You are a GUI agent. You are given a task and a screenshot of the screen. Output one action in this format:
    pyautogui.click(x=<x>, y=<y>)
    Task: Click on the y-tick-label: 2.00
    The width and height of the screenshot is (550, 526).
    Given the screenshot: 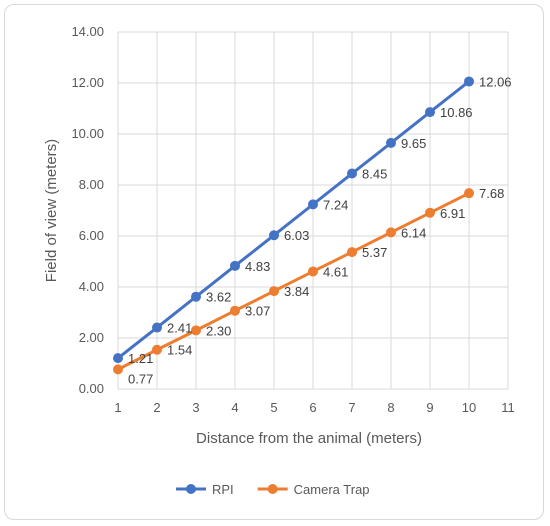 What is the action you would take?
    pyautogui.click(x=91, y=337)
    